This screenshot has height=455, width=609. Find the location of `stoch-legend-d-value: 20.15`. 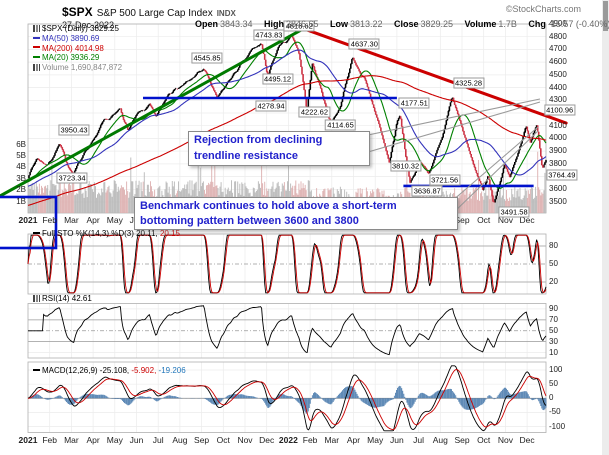

stoch-legend-d-value: 20.15 is located at coordinates (170, 233).